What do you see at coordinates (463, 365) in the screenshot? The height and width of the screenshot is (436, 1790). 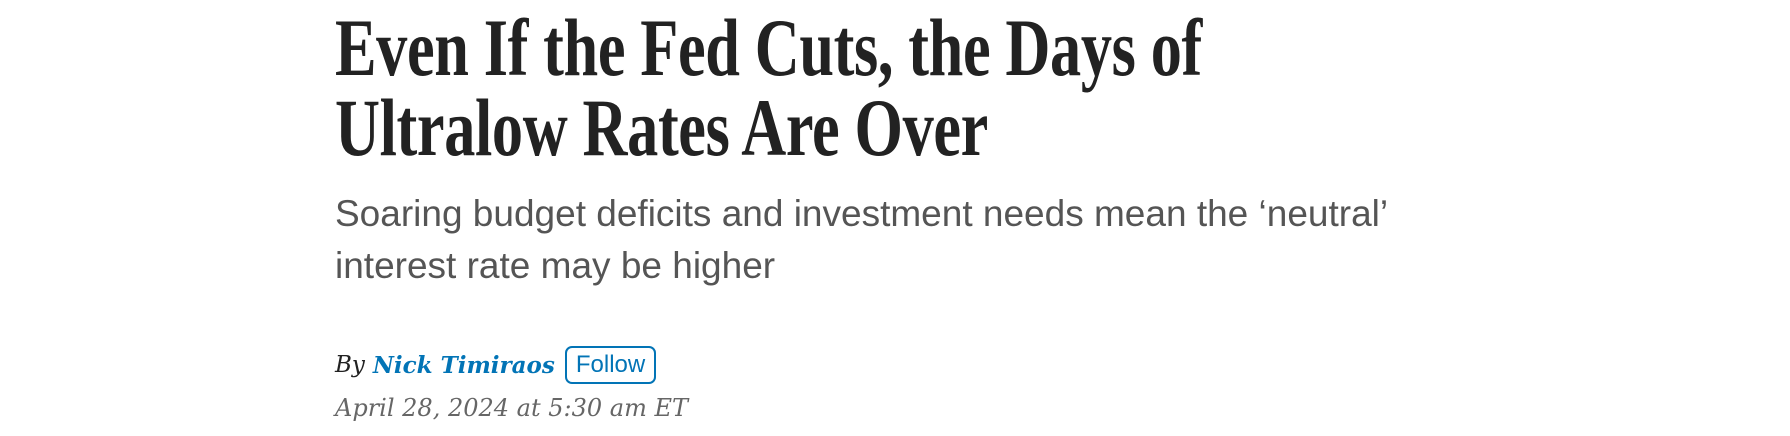 I see `author-link: Nick Timiraos` at bounding box center [463, 365].